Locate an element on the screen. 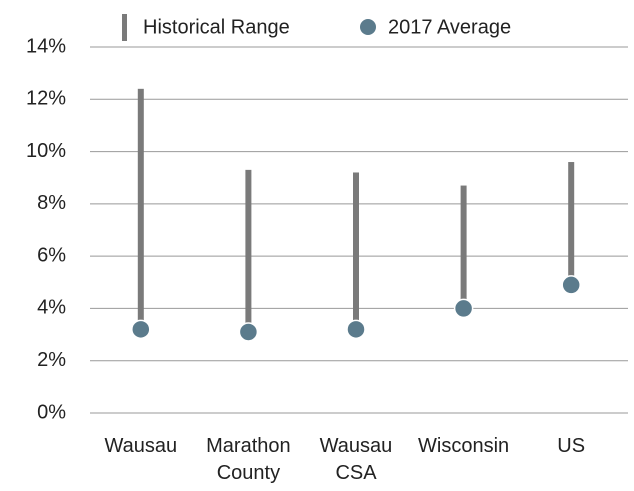 The height and width of the screenshot is (491, 634). legend-label: Historical Range is located at coordinates (216, 27).